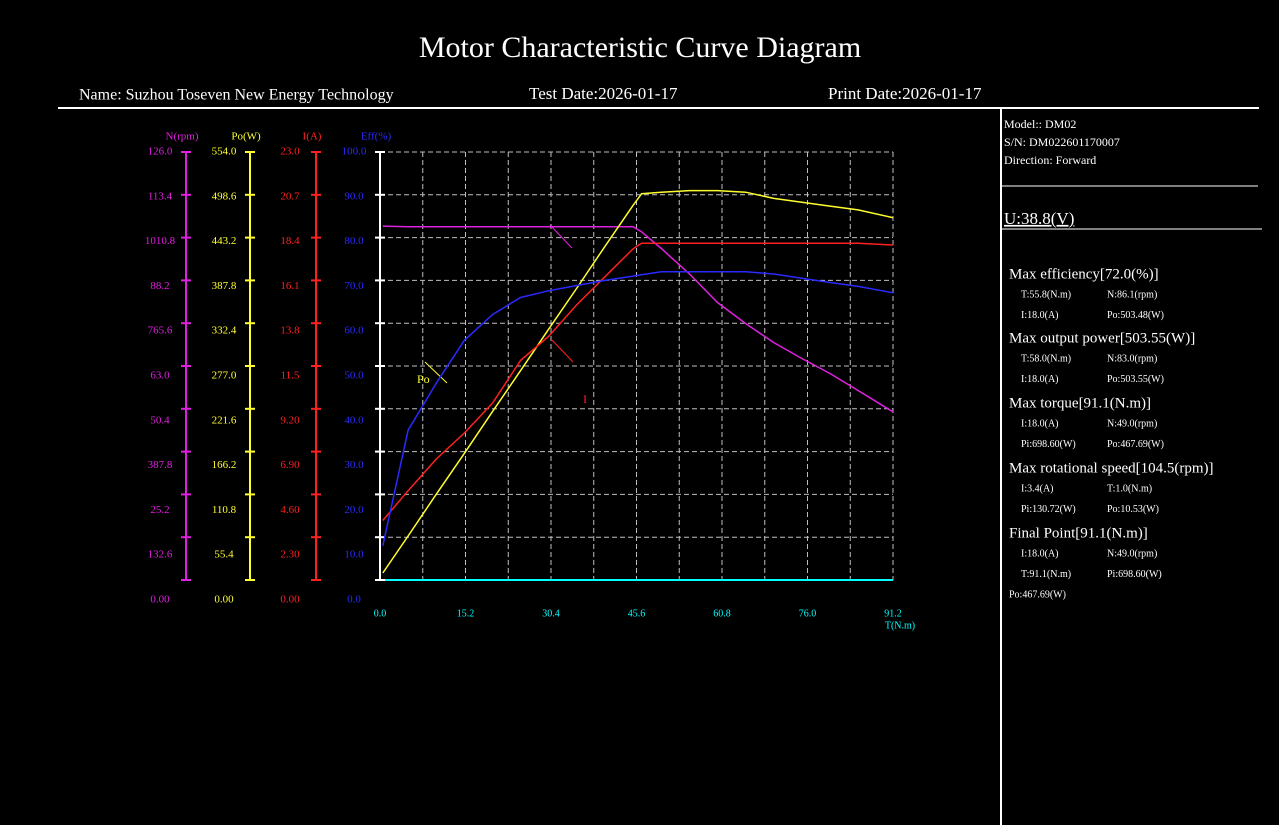 The width and height of the screenshot is (1279, 825). Describe the element at coordinates (224, 152) in the screenshot. I see `y-tick-label: 554.0` at that location.